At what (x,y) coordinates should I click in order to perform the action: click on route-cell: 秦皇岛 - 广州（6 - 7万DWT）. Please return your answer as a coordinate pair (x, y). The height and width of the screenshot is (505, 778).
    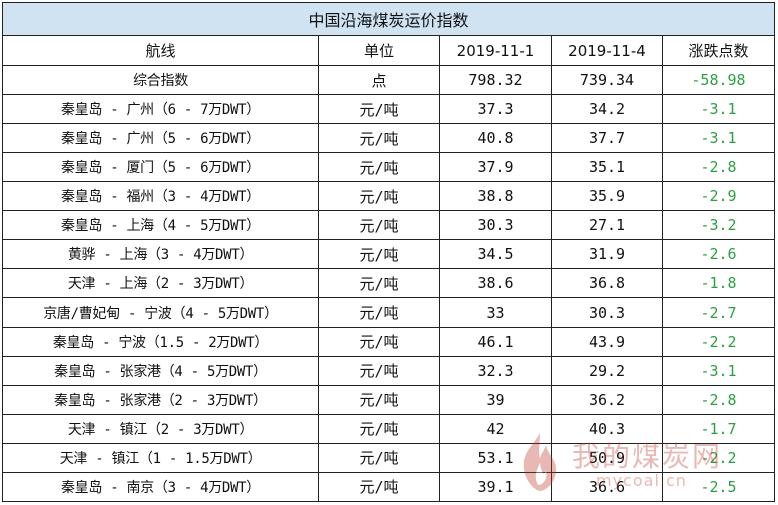
    Looking at the image, I should click on (160, 109).